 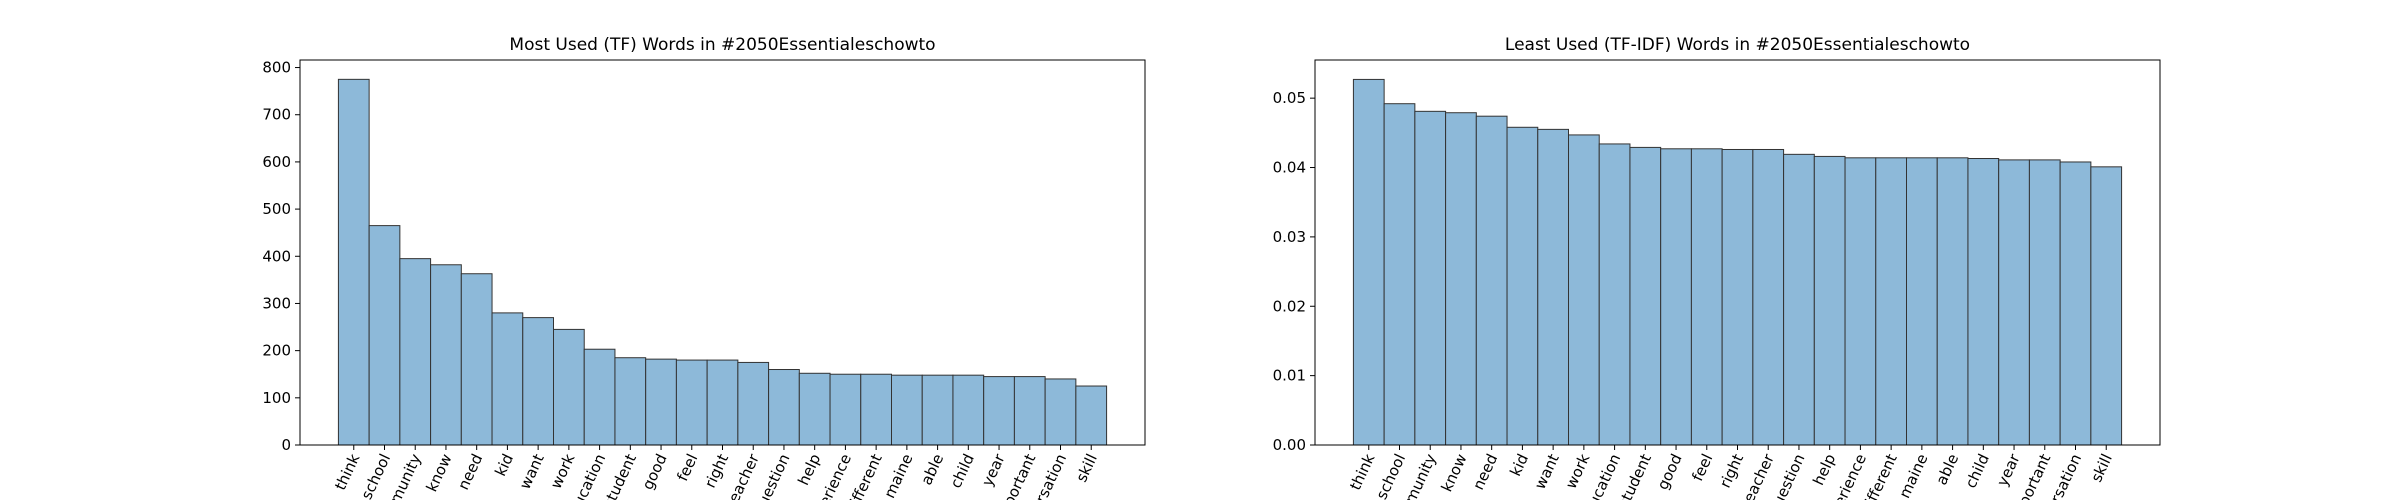 What do you see at coordinates (1289, 445) in the screenshot?
I see `y-tick-label: 0.00` at bounding box center [1289, 445].